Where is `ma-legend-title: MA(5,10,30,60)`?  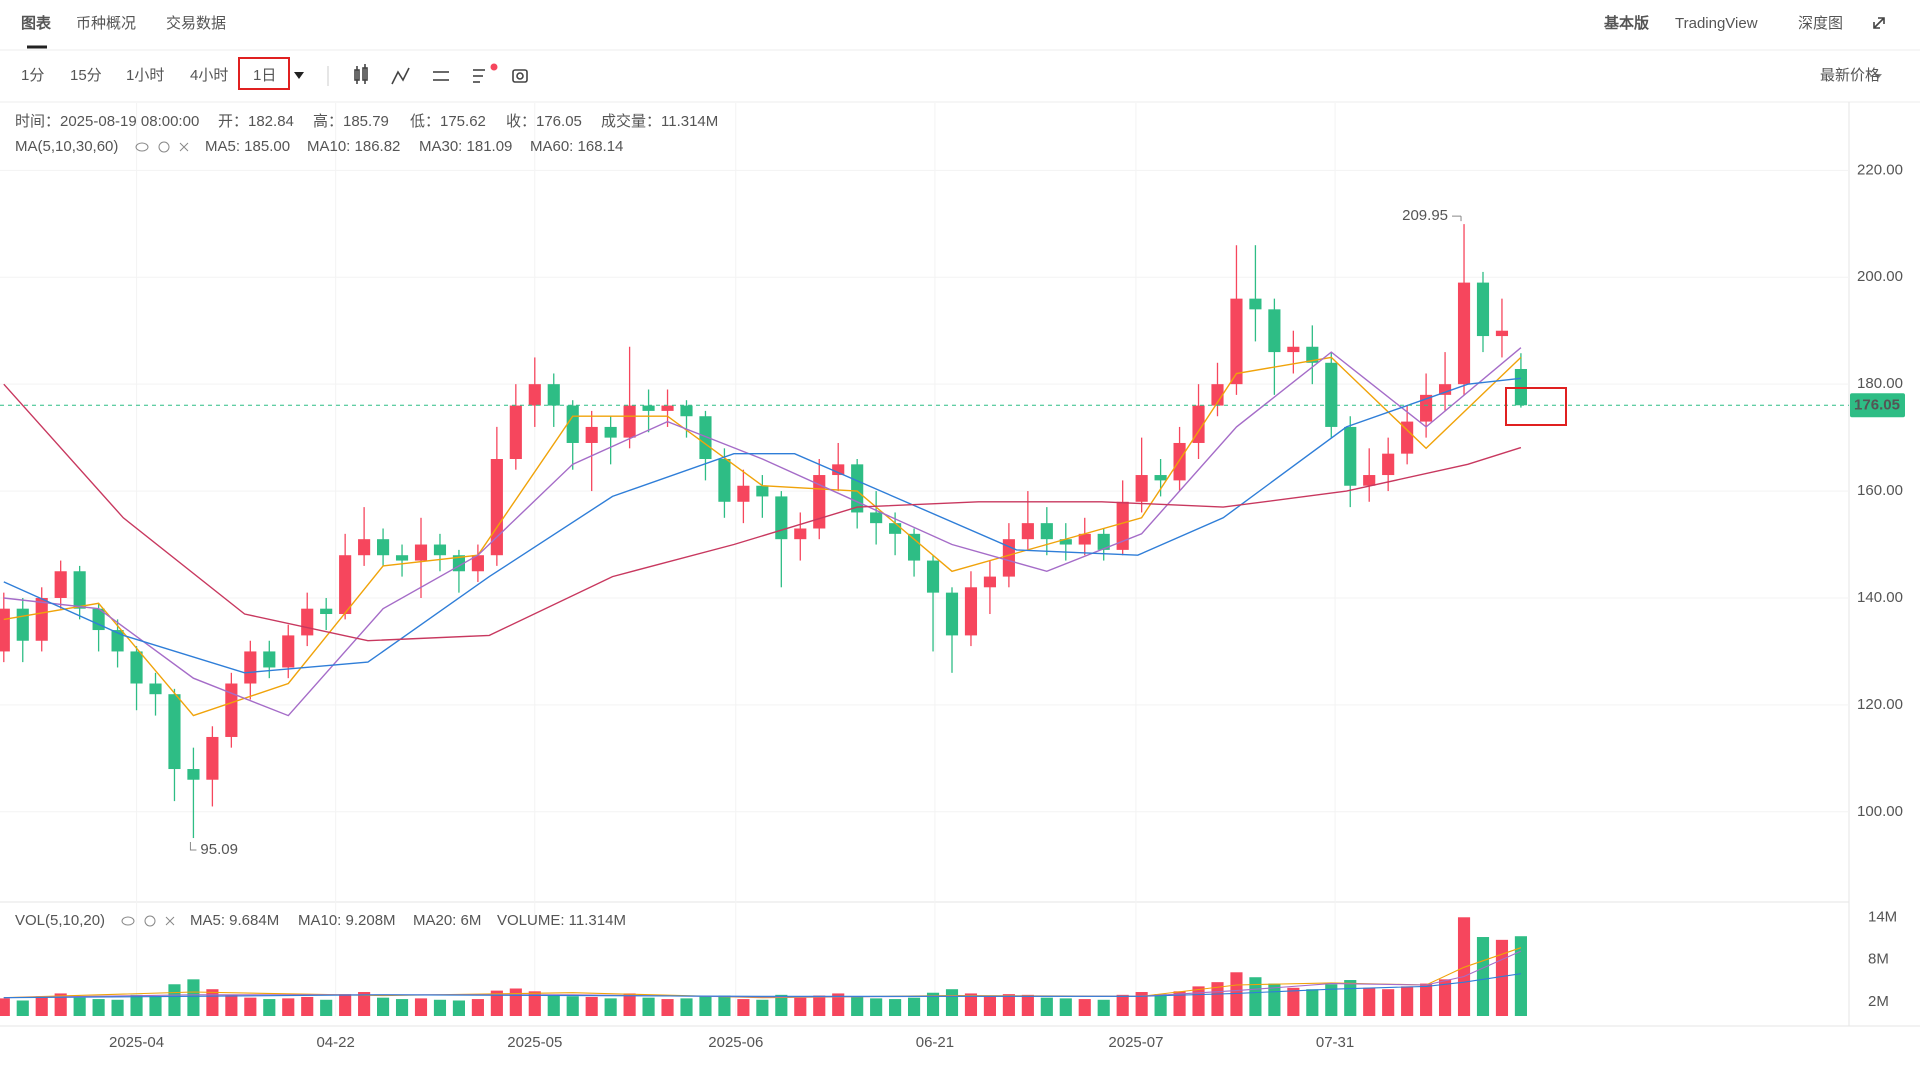
ma-legend-title: MA(5,10,30,60) is located at coordinates (66, 146).